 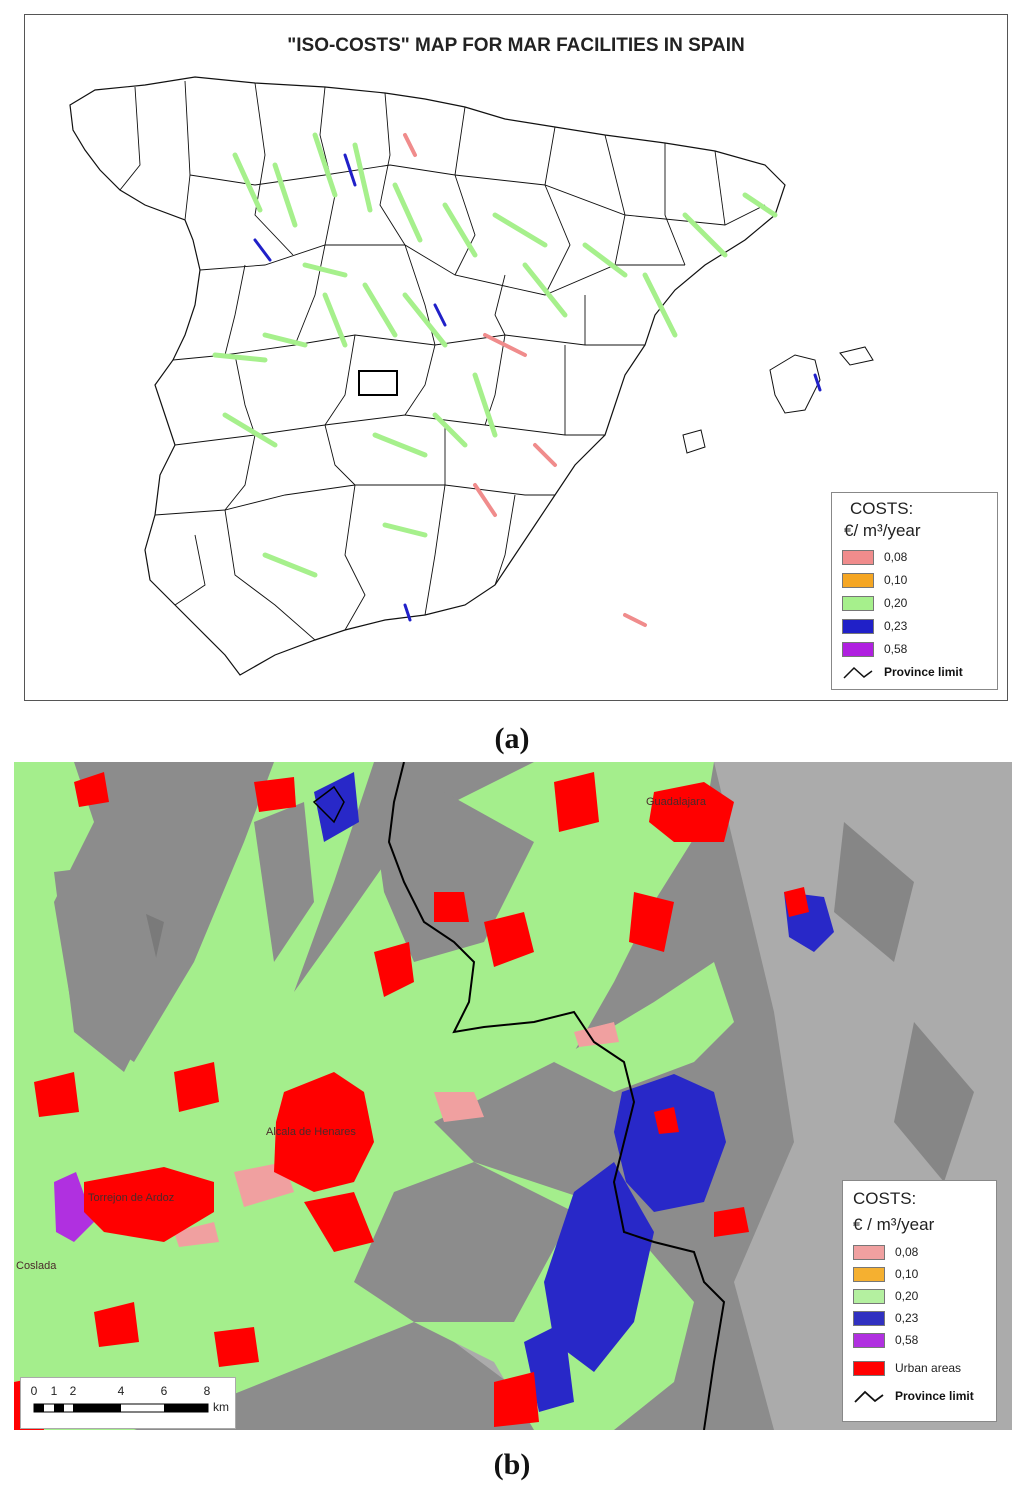 What do you see at coordinates (164, 1391) in the screenshot?
I see `scale-tick-label: 6` at bounding box center [164, 1391].